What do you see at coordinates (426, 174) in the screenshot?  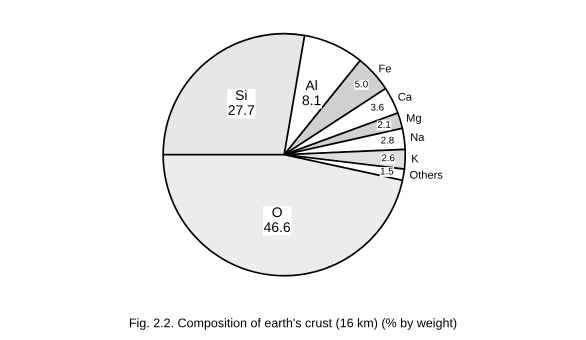 I see `slice-label: Others` at bounding box center [426, 174].